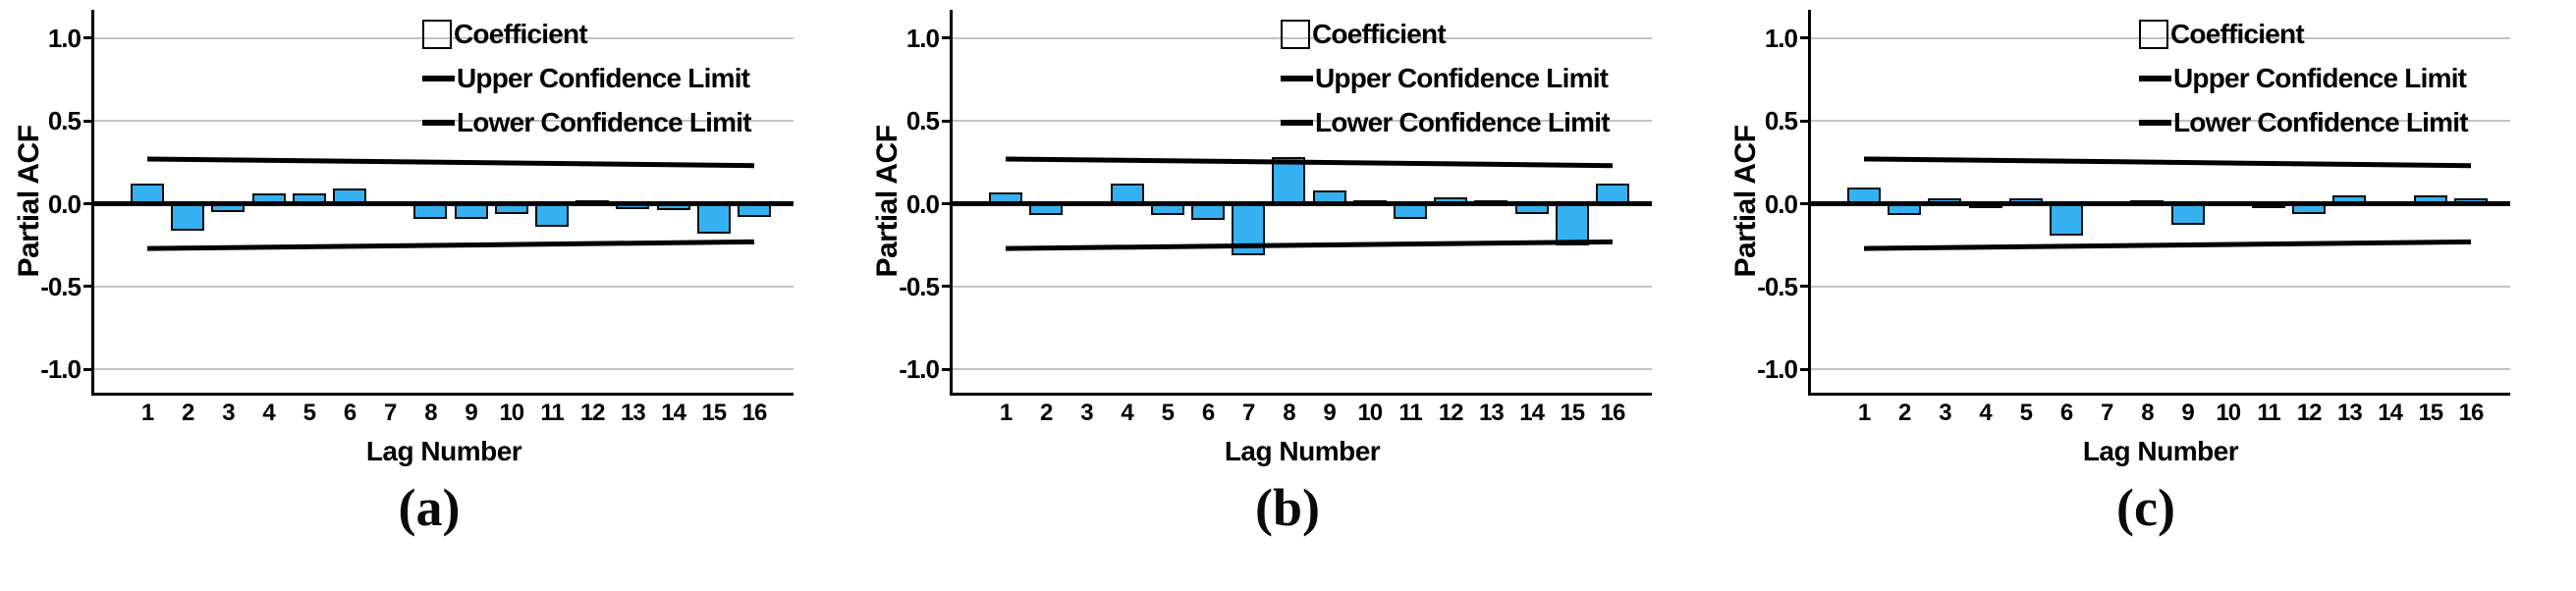  I want to click on y-axis, so click(92, 202).